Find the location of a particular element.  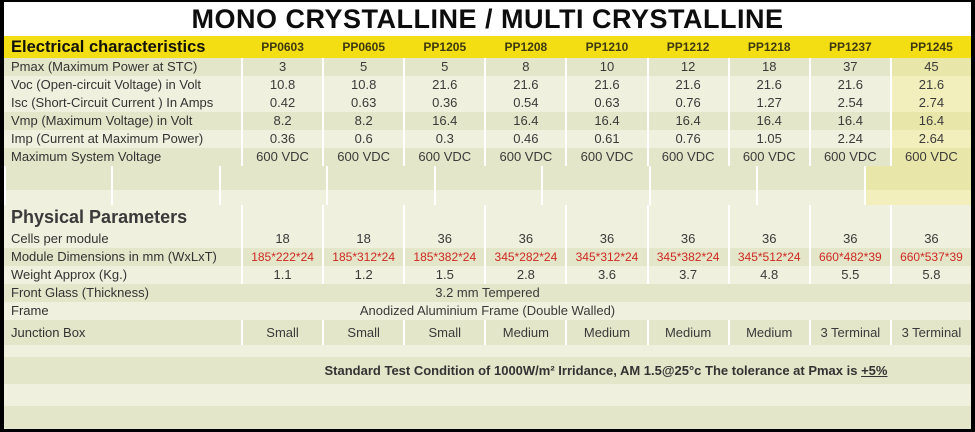

value-cell: 2.64 is located at coordinates (930, 139).